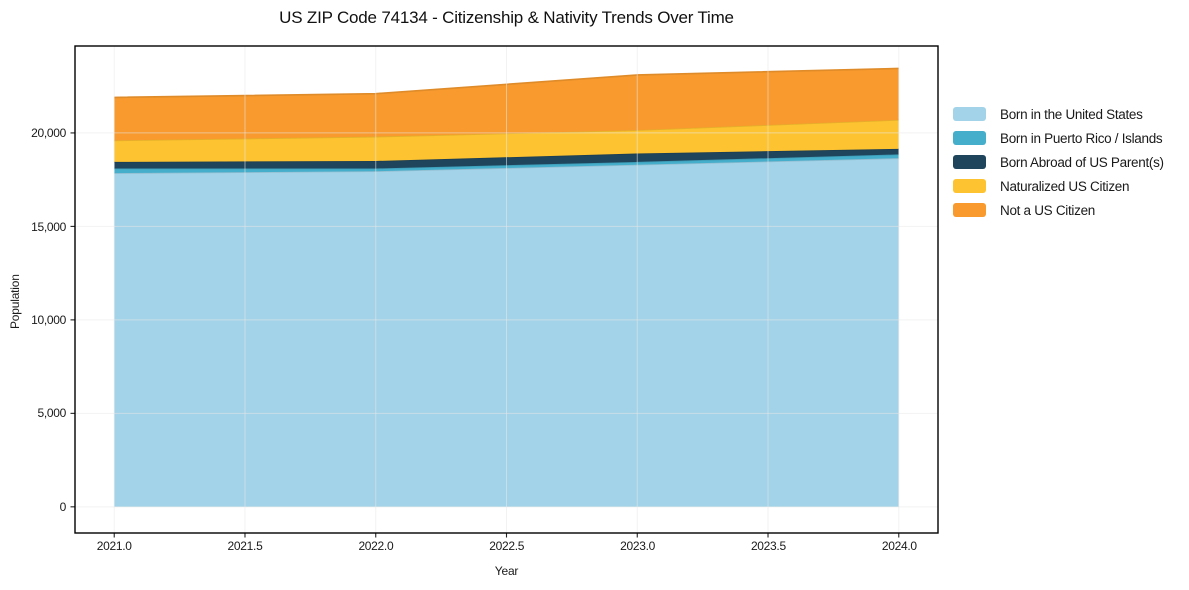  I want to click on y-tick-label: 20,000, so click(48, 133).